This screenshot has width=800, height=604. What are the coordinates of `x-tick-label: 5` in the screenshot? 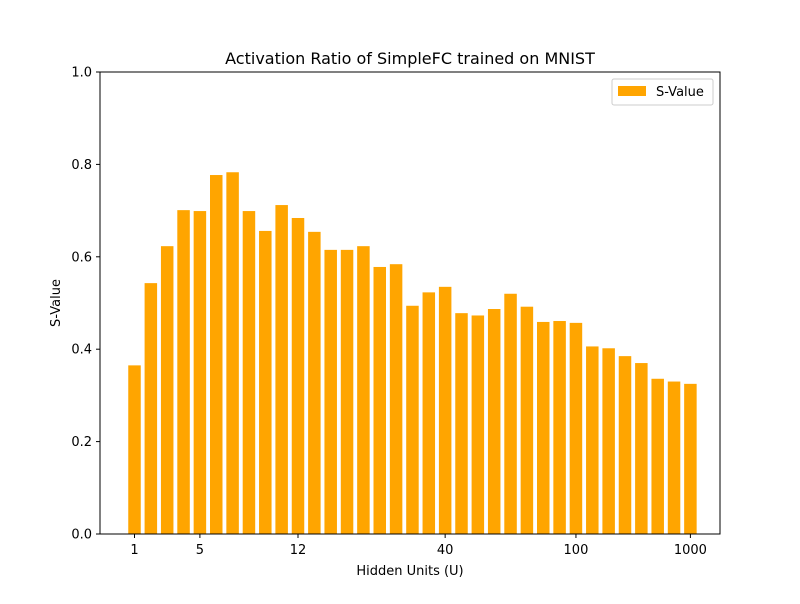 It's located at (200, 550).